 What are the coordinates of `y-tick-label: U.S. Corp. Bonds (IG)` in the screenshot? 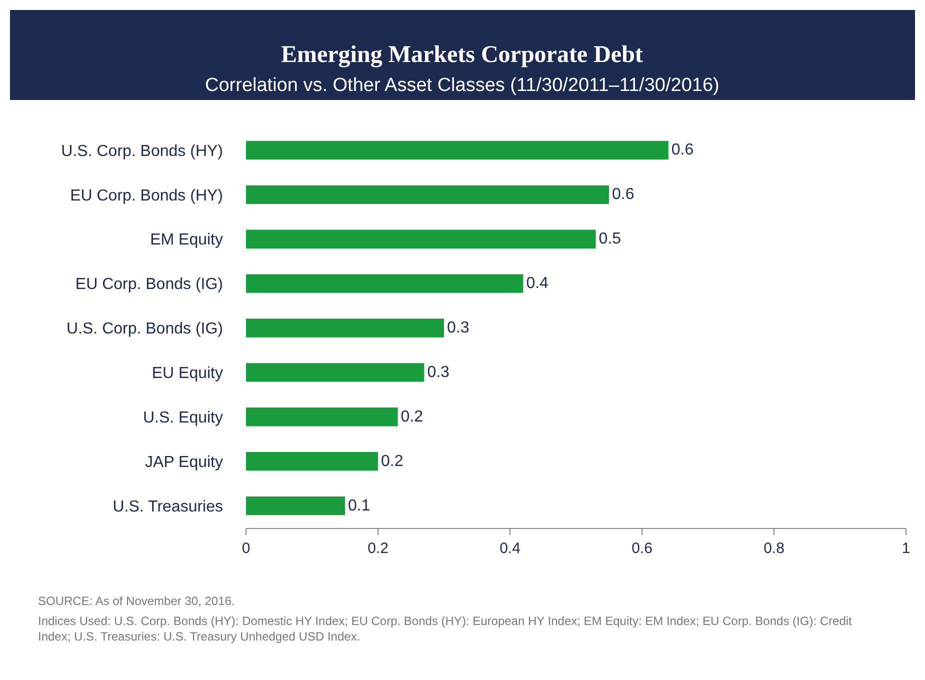 It's located at (144, 329).